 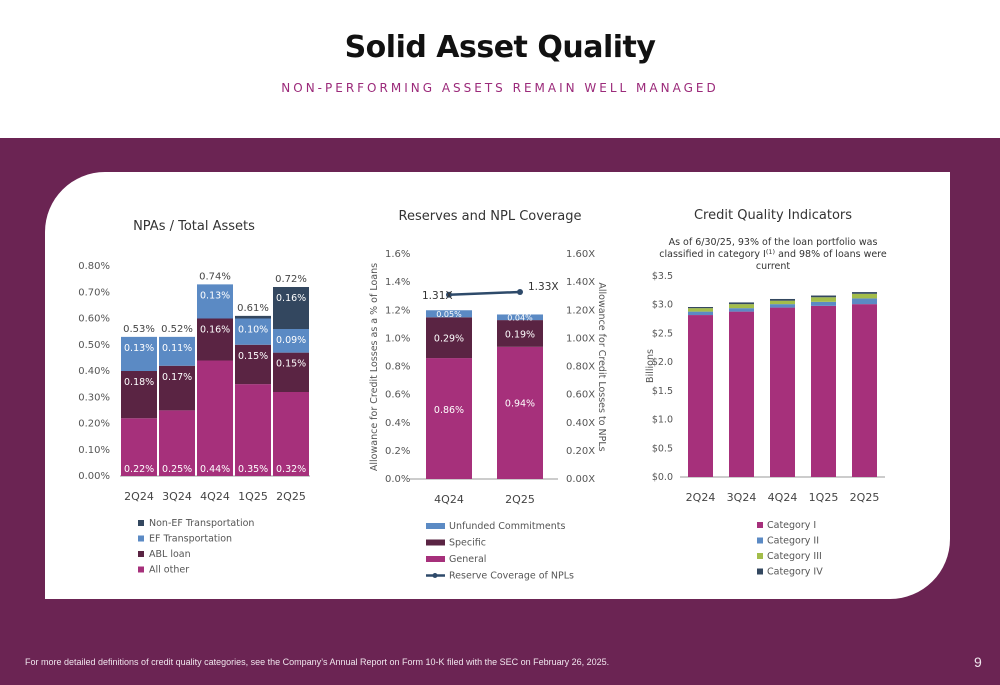 I want to click on npa-y-tick-label: 0.30%, so click(x=94, y=397).